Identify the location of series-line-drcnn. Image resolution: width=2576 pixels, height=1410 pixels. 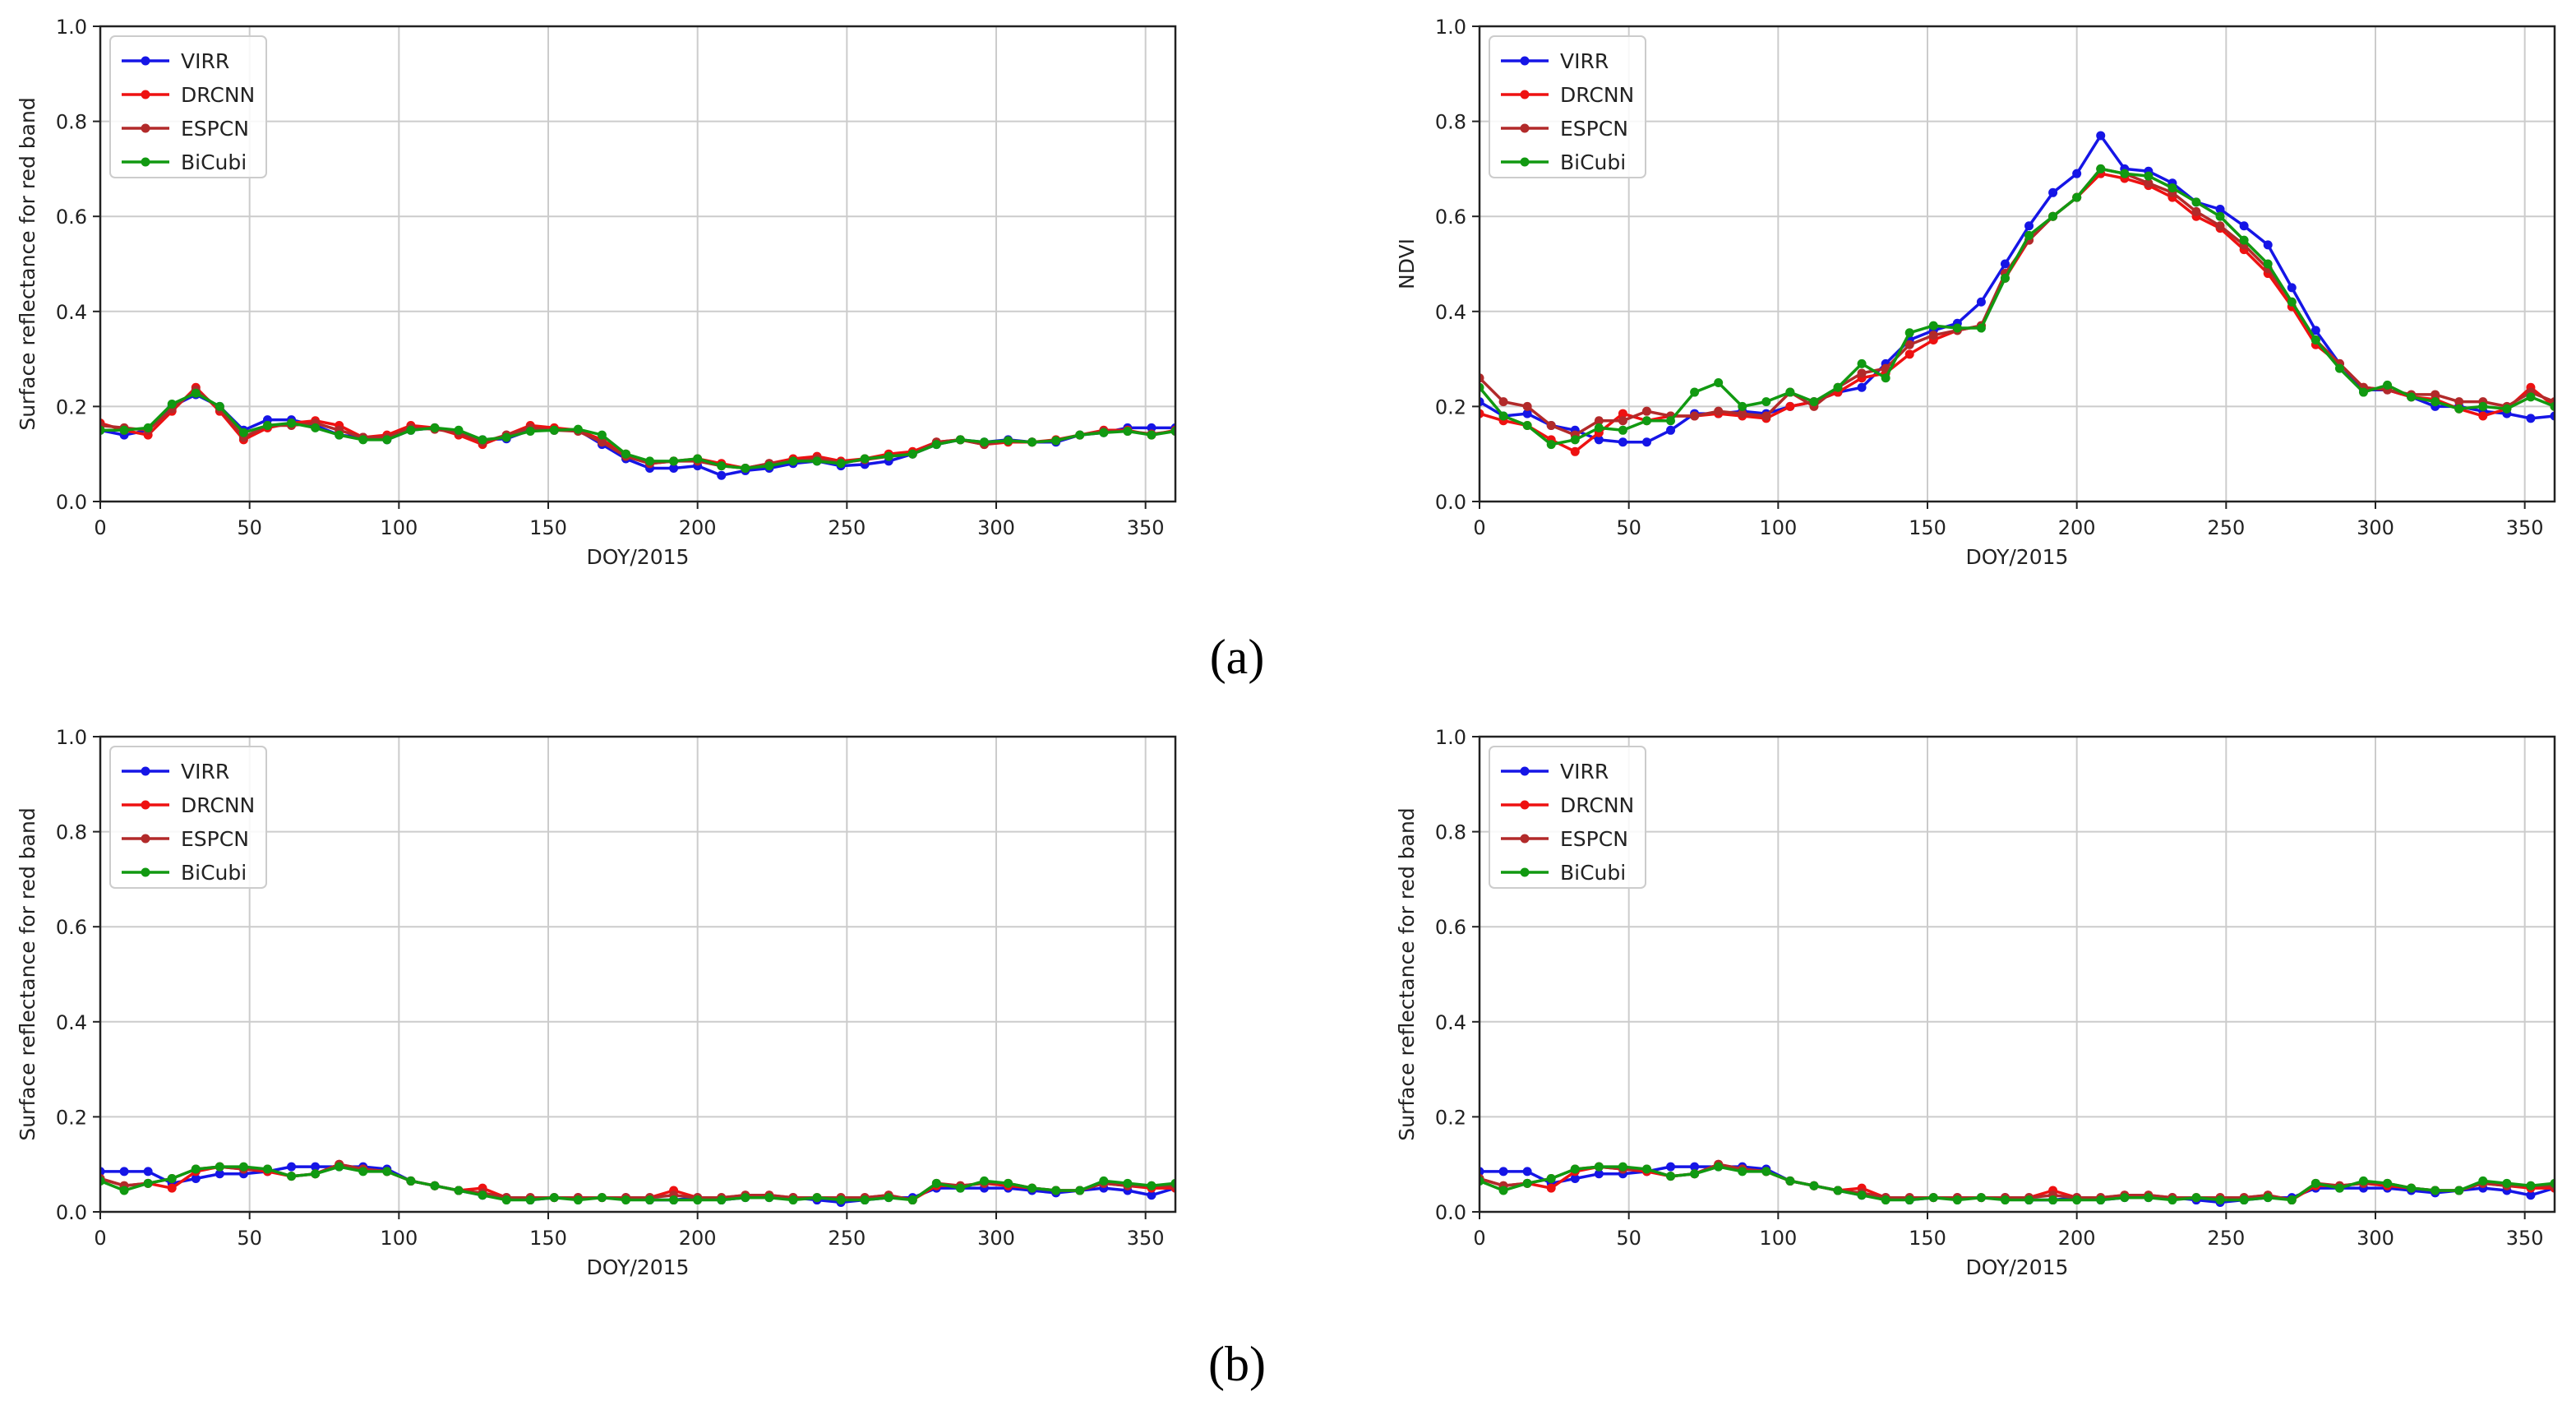
(2018, 313).